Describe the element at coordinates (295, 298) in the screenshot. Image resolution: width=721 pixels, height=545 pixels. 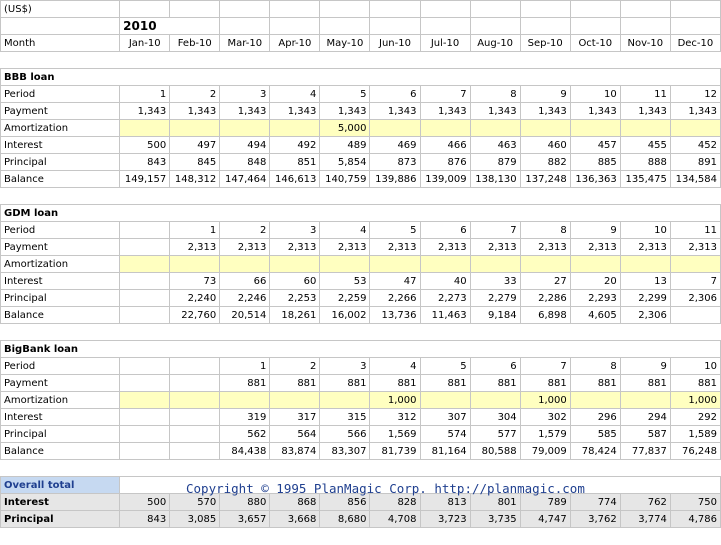
I see `value-cell: 2,253` at that location.